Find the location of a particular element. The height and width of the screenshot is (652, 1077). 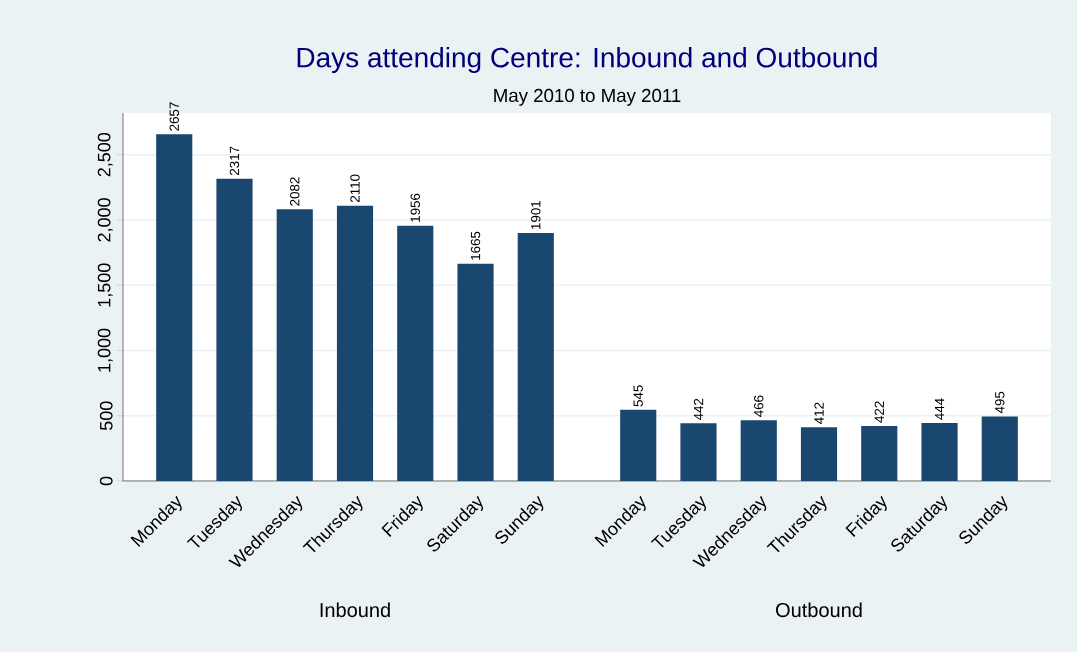

y-tick-label: 0 is located at coordinates (106, 481).